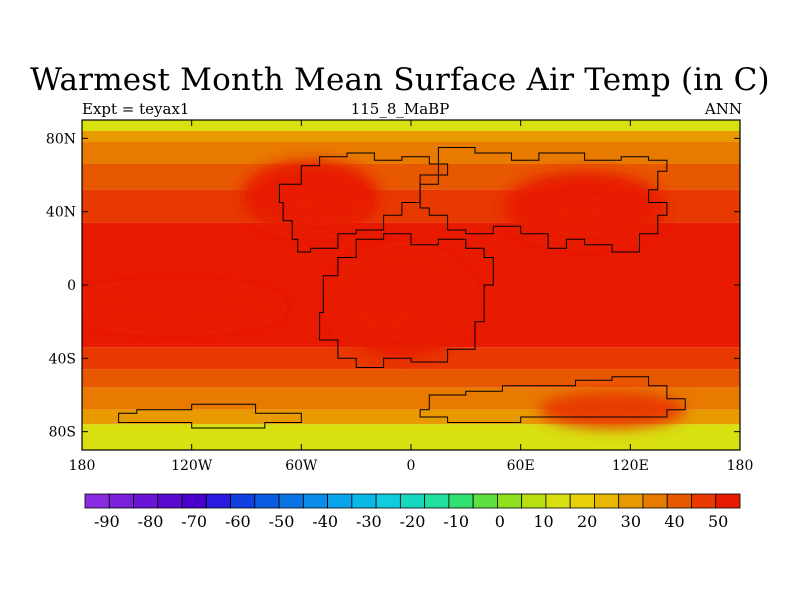  What do you see at coordinates (630, 466) in the screenshot?
I see `x-tick-label: 120E` at bounding box center [630, 466].